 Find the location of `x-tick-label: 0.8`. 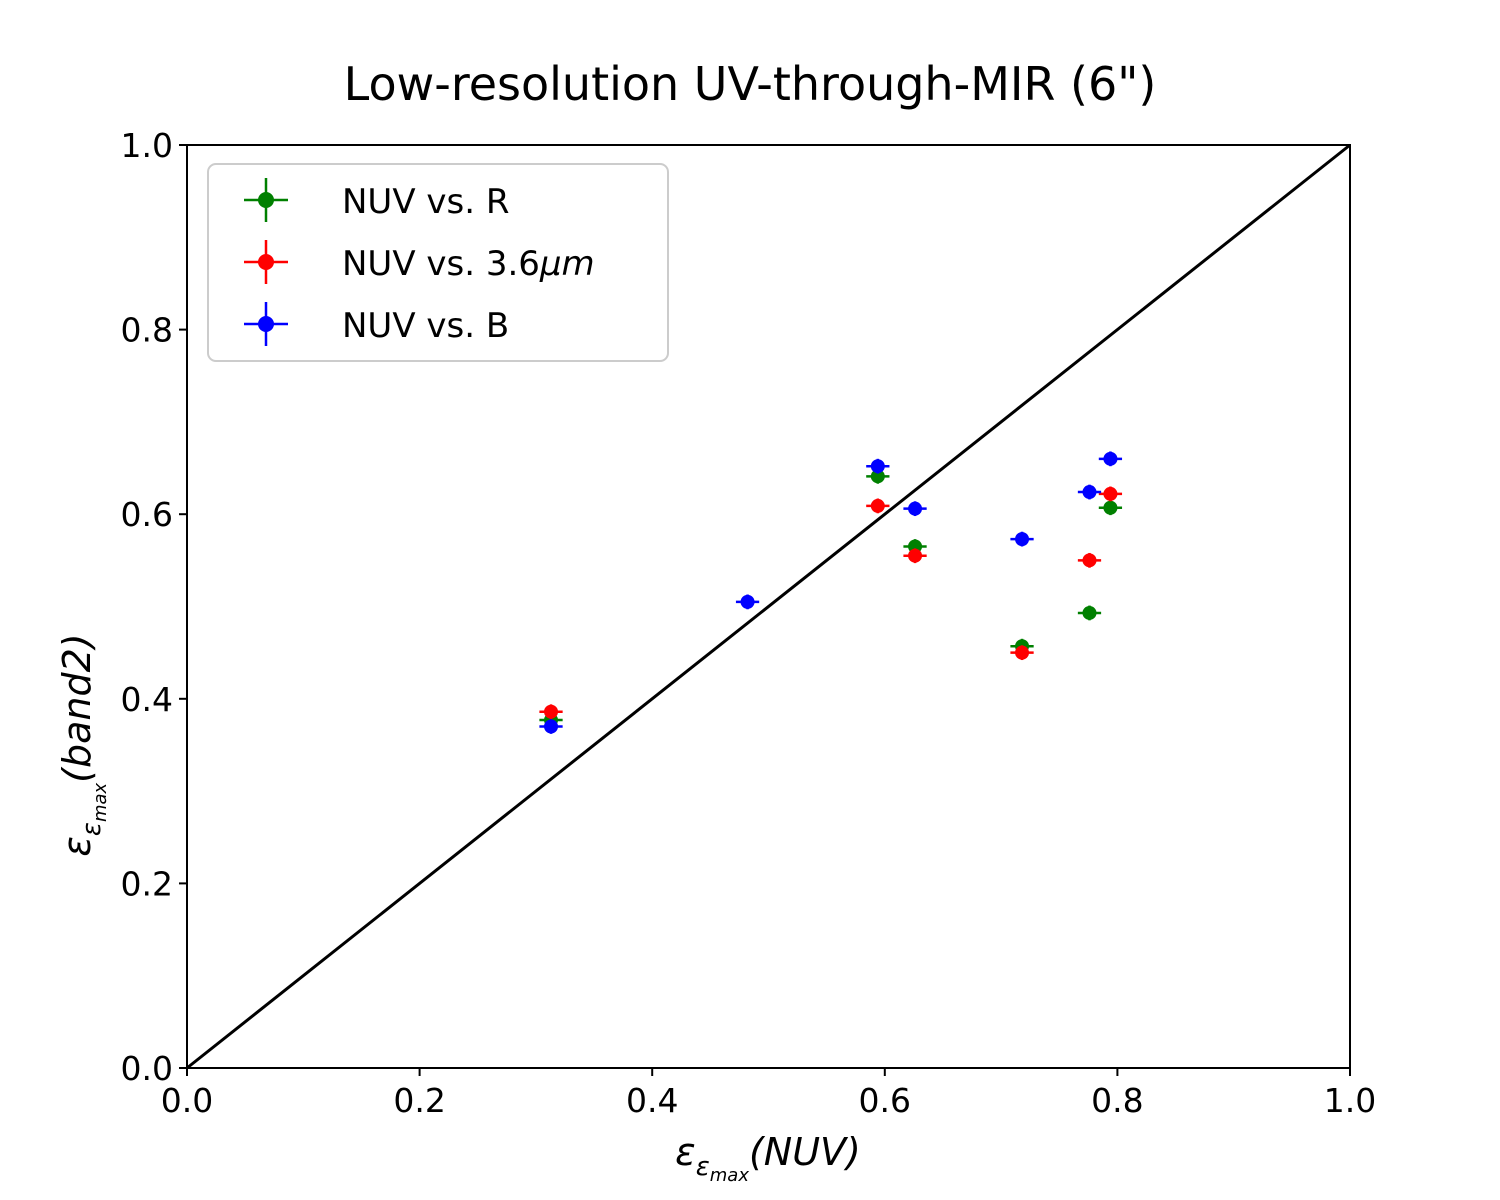

x-tick-label: 0.8 is located at coordinates (1117, 1100).